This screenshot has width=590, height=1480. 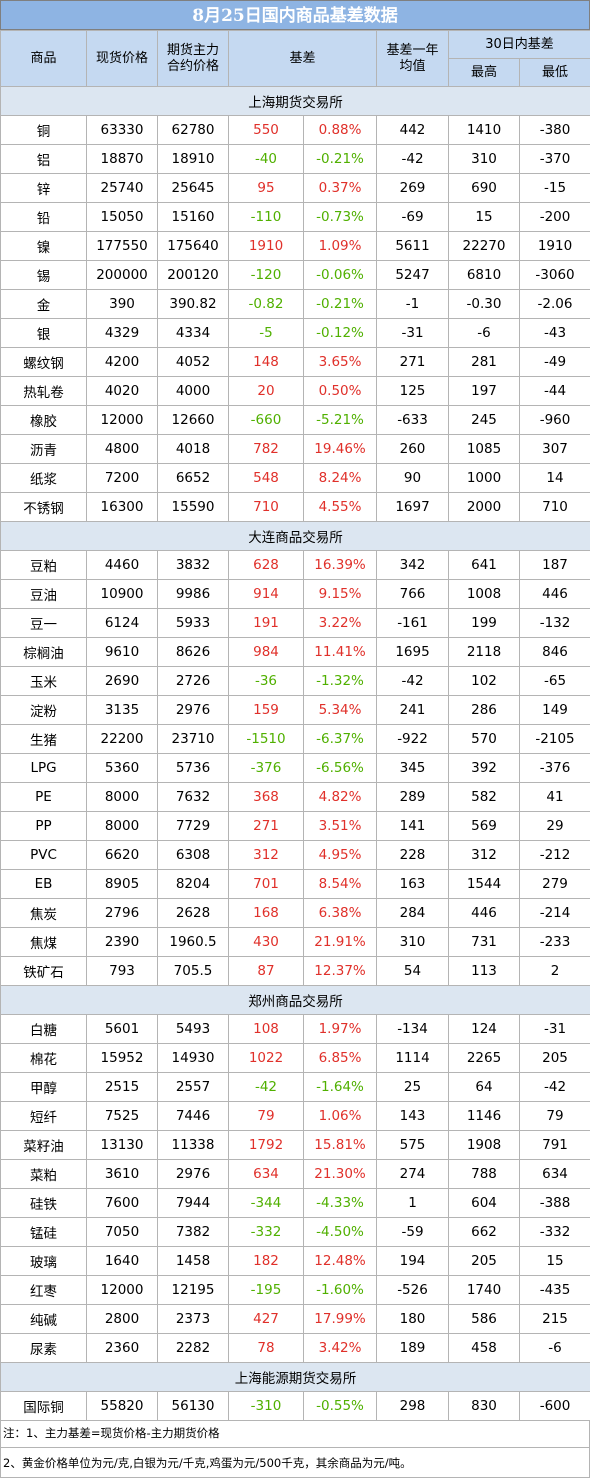 What do you see at coordinates (340, 275) in the screenshot?
I see `basis-percent-cell: -0.06%` at bounding box center [340, 275].